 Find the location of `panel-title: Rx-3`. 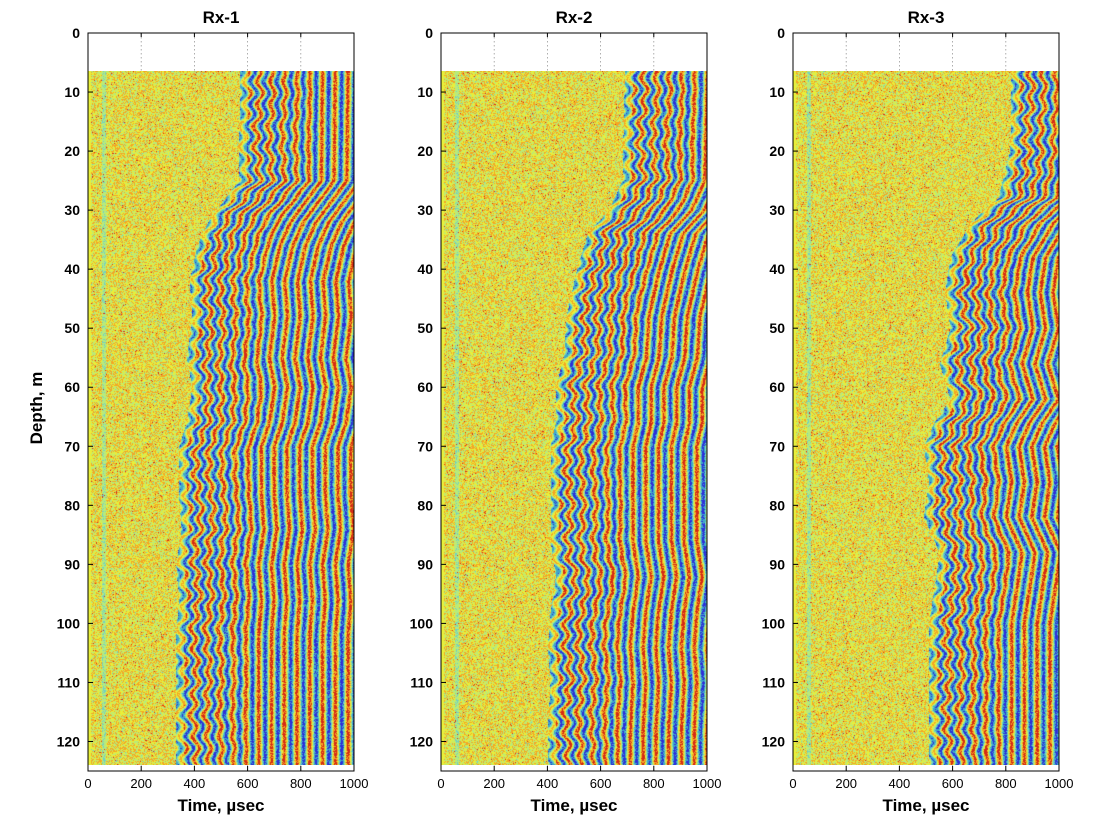

panel-title: Rx-3 is located at coordinates (926, 17).